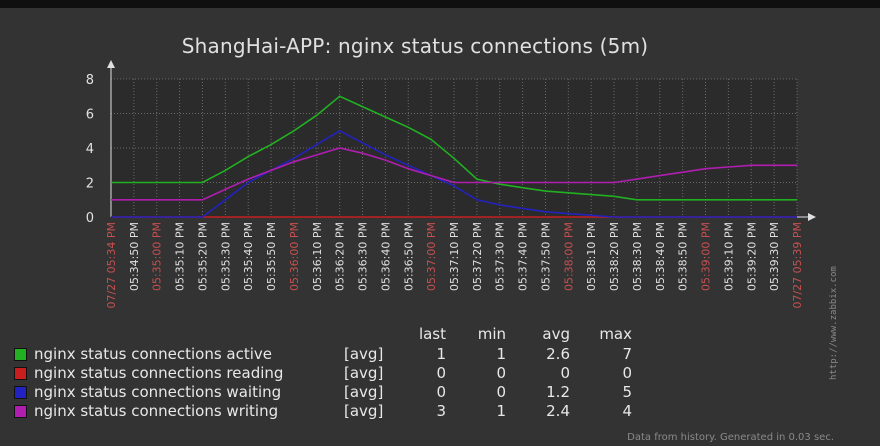  I want to click on y-tick-label: 2, so click(90, 184).